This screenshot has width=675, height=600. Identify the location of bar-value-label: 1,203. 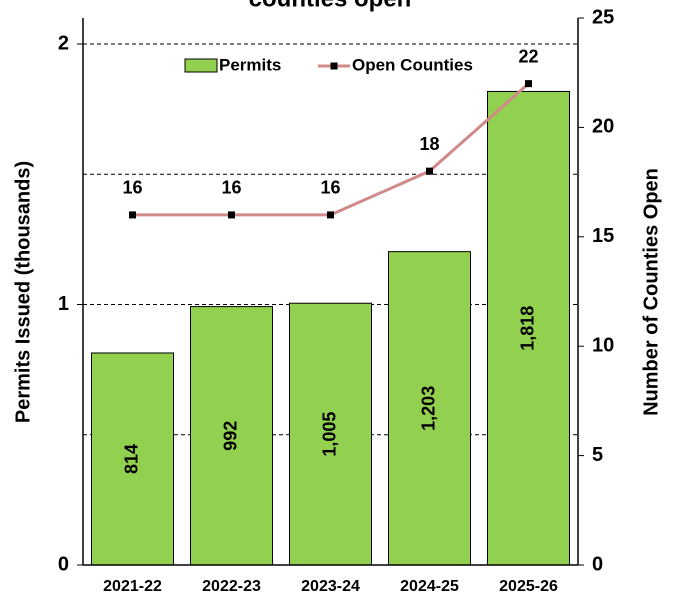
(428, 408).